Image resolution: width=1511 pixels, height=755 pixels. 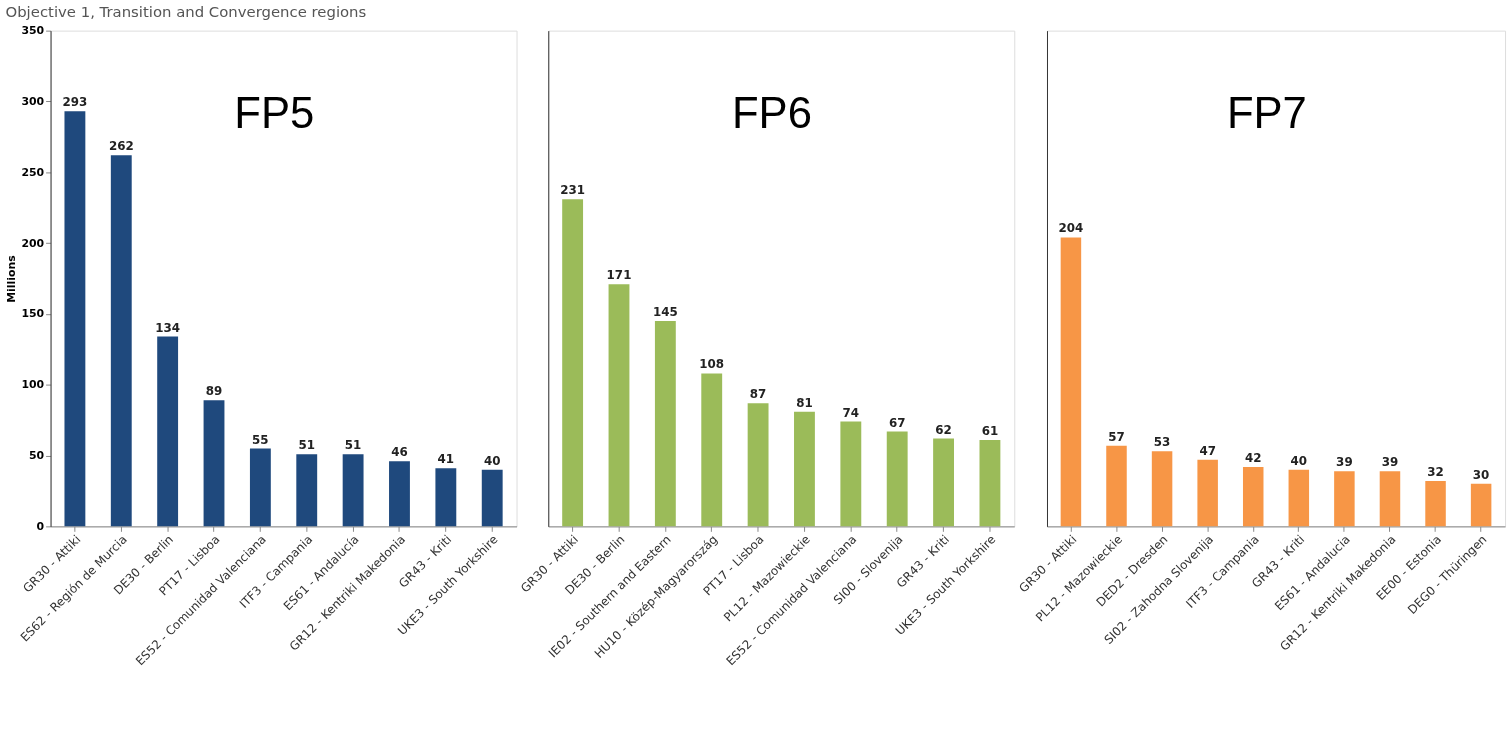 What do you see at coordinates (758, 394) in the screenshot?
I see `data-label: 87` at bounding box center [758, 394].